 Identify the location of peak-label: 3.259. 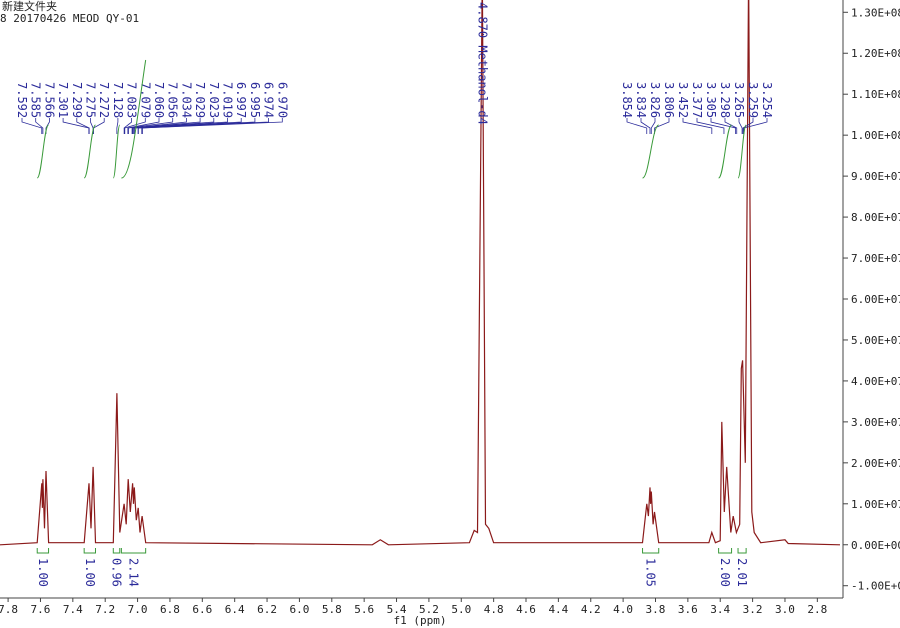
(753, 100).